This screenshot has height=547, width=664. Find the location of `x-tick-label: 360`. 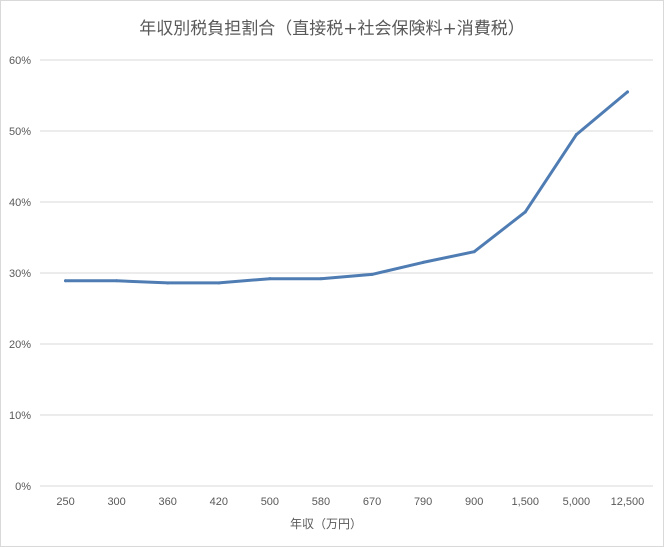

x-tick-label: 360 is located at coordinates (168, 502).